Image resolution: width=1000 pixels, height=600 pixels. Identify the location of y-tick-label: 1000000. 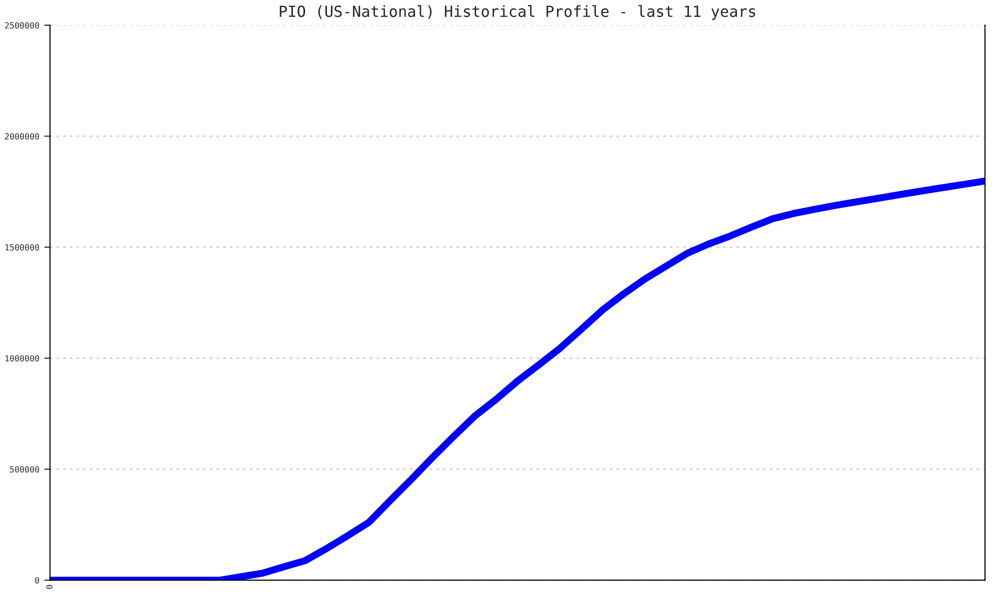
(22, 358).